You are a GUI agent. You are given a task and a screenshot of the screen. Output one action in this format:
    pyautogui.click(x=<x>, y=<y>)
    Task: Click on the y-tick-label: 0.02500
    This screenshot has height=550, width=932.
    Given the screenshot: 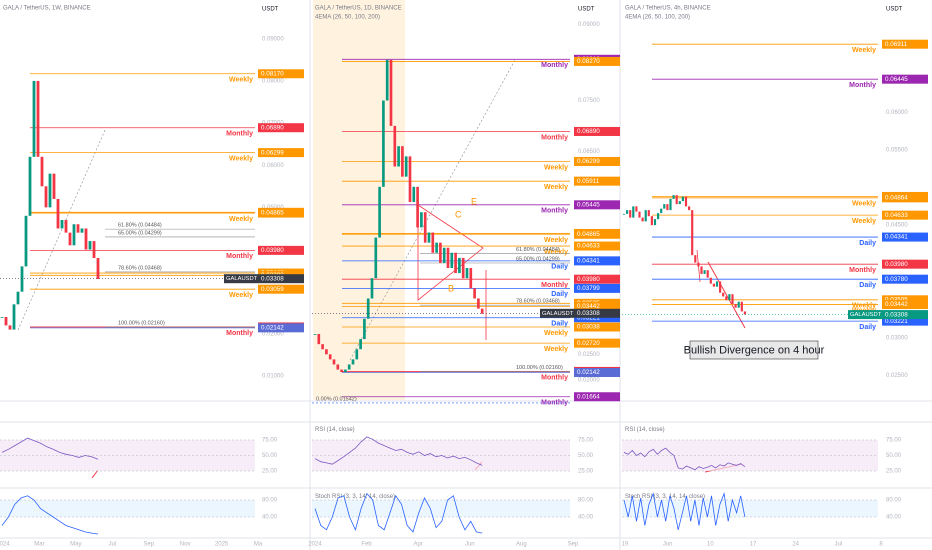 What is the action you would take?
    pyautogui.click(x=897, y=376)
    